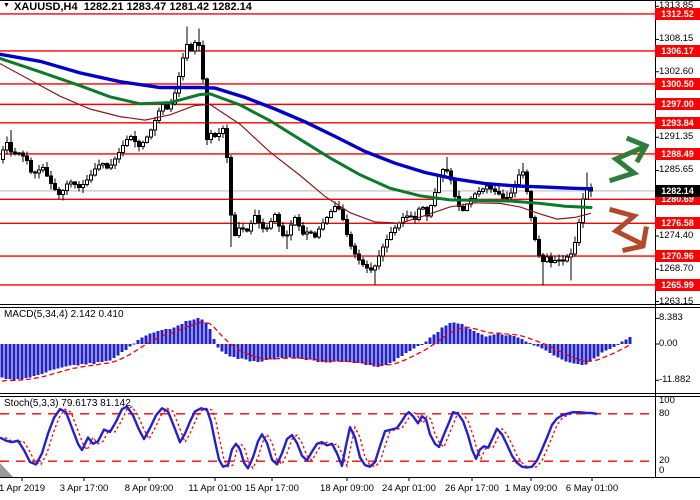 Image resolution: width=700 pixels, height=500 pixels. I want to click on time-tick-label: 3 Apr 17:00, so click(84, 488).